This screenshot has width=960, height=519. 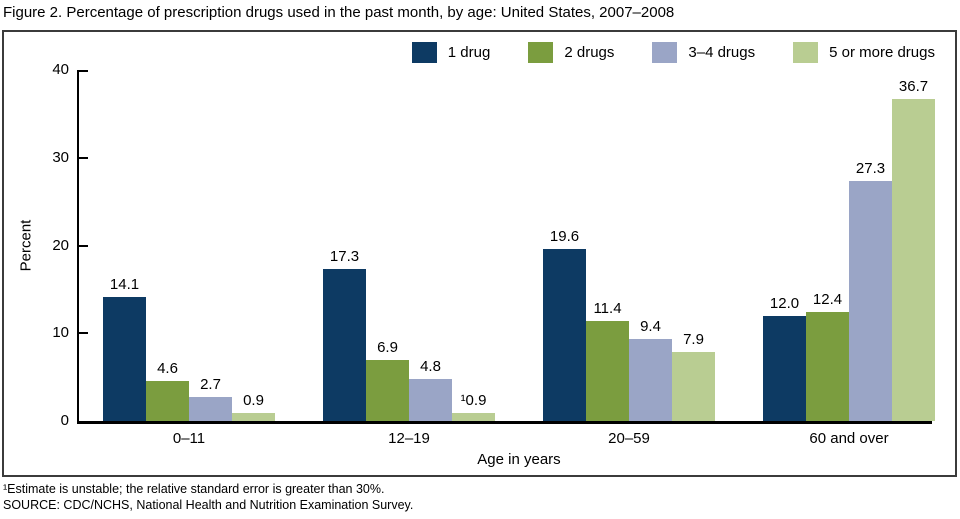 I want to click on bar-value-label: 27.3, so click(x=870, y=168).